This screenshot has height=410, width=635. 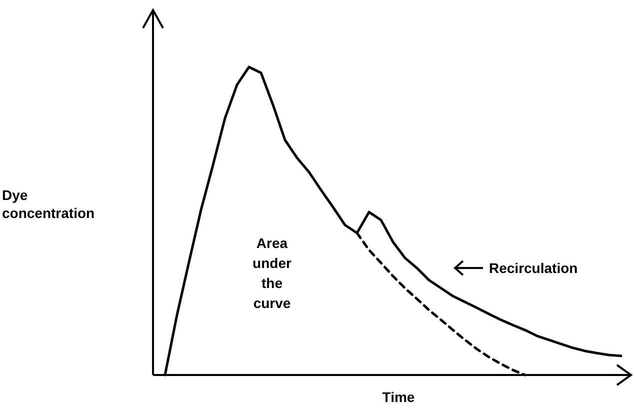 What do you see at coordinates (533, 268) in the screenshot?
I see `annotation: Recirculation` at bounding box center [533, 268].